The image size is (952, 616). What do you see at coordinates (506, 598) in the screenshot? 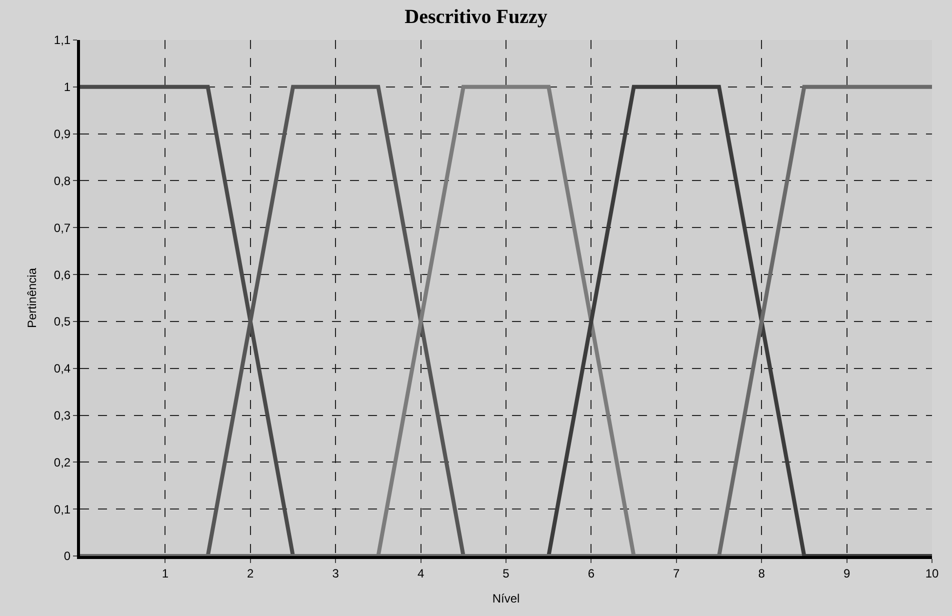
I see `x-axis-title: Nível` at bounding box center [506, 598].